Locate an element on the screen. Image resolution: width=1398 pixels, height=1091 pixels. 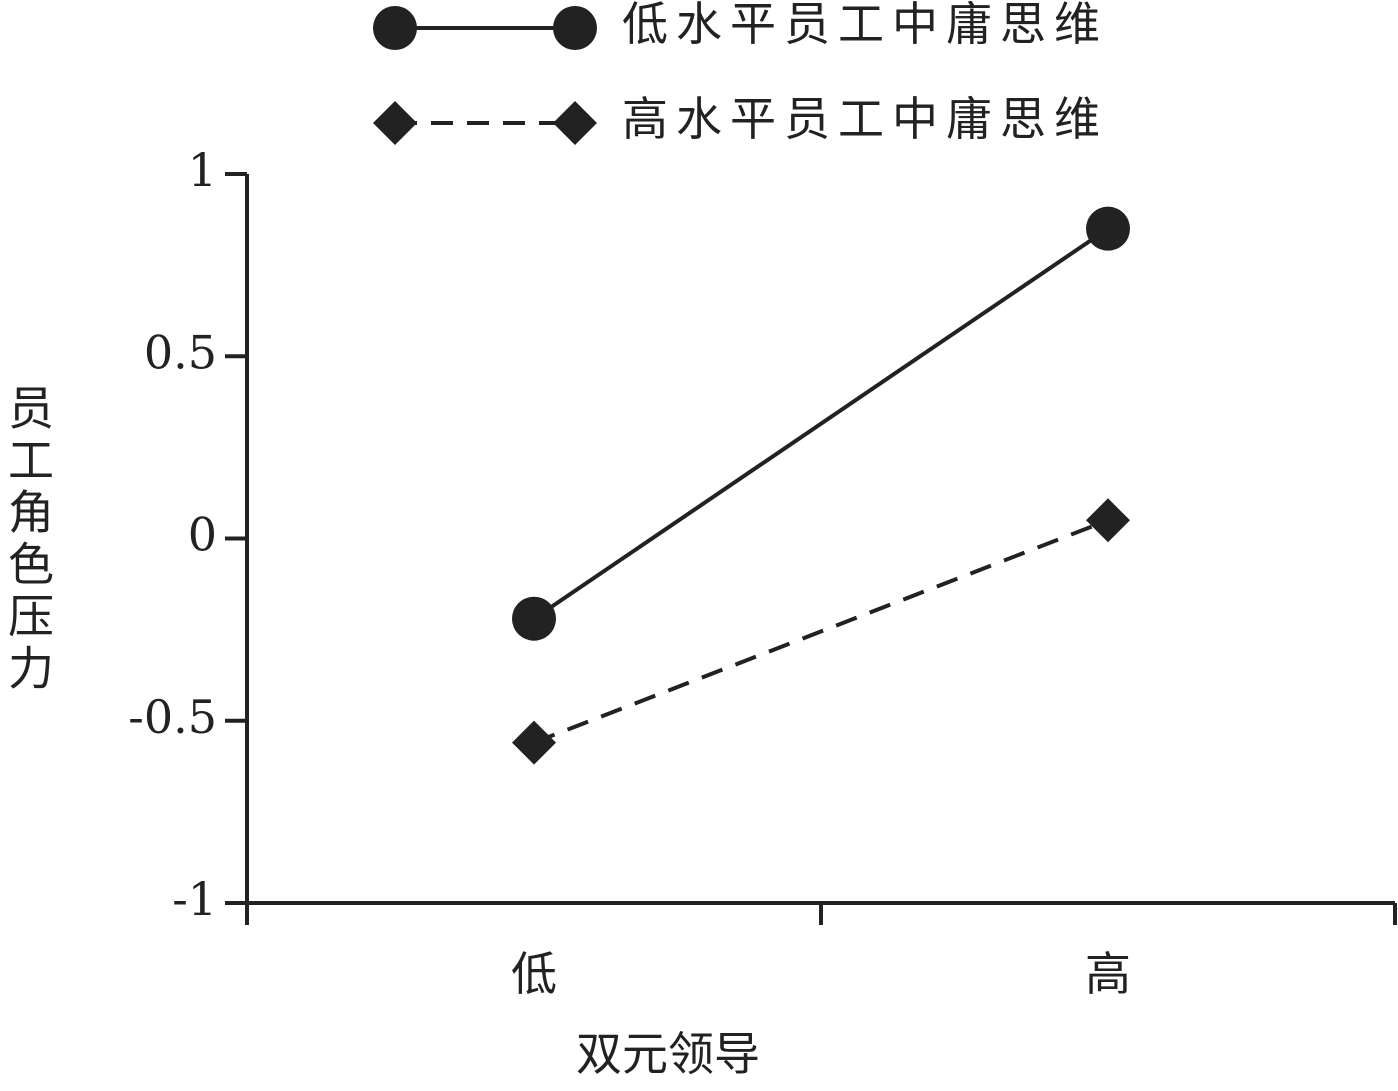
legend-label: 高水平员工中庸思维 is located at coordinates (865, 119).